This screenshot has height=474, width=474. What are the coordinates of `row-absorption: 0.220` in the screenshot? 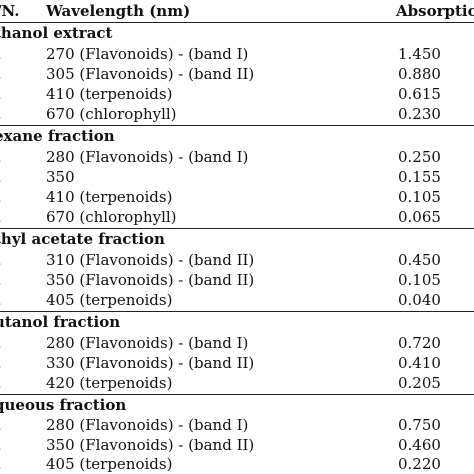 It's located at (419, 464).